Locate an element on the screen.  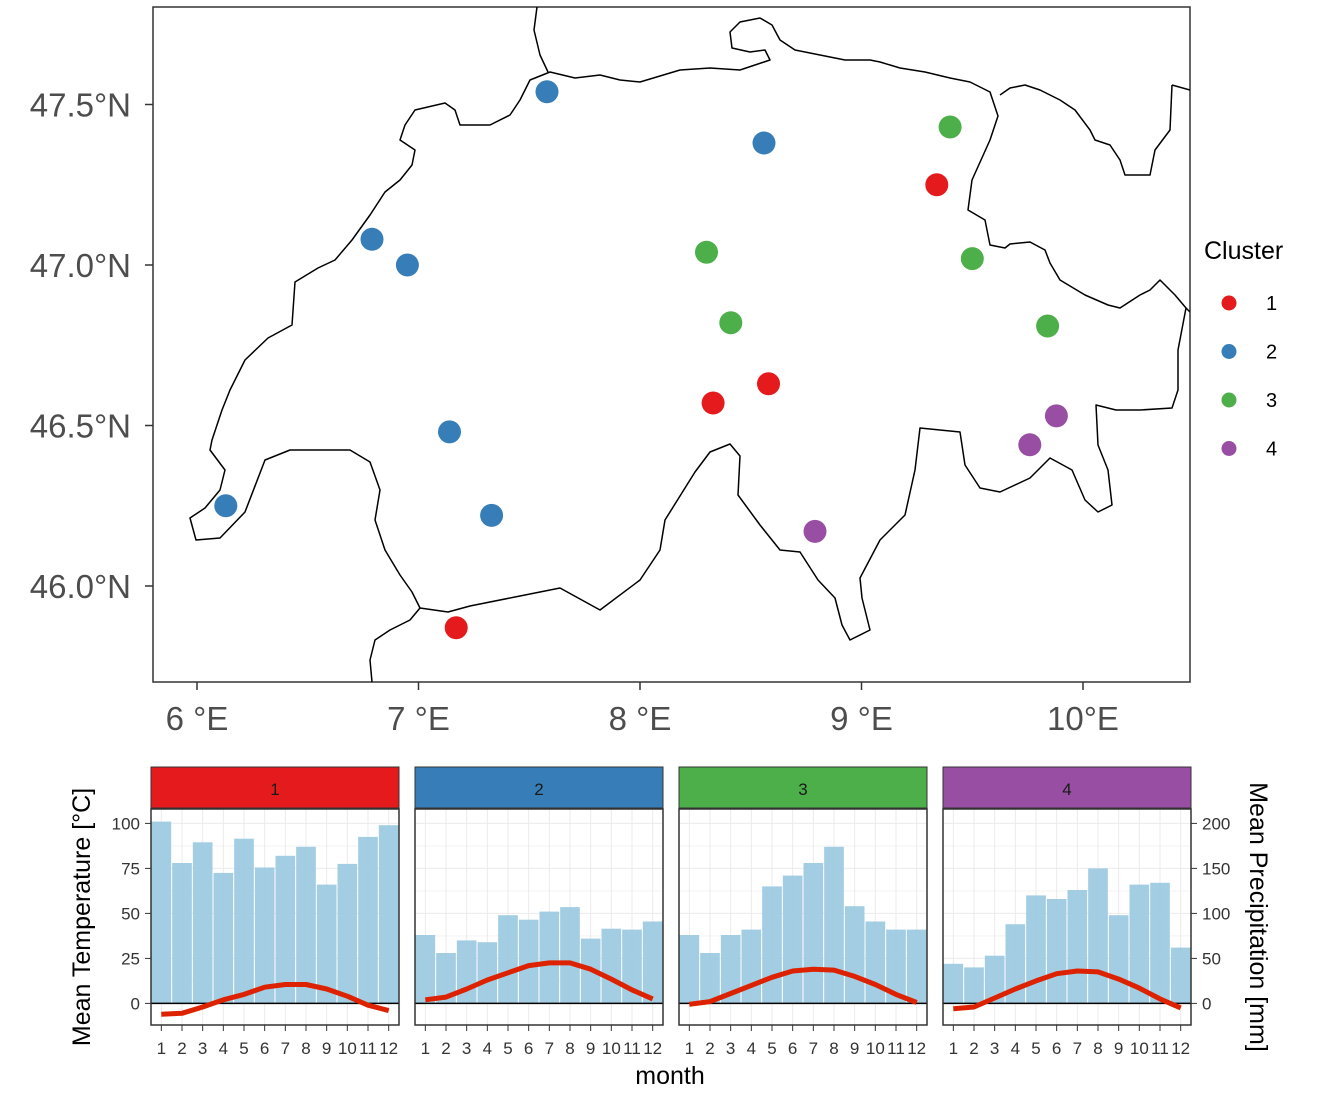
map-x-tick-label: 7 °E is located at coordinates (418, 718).